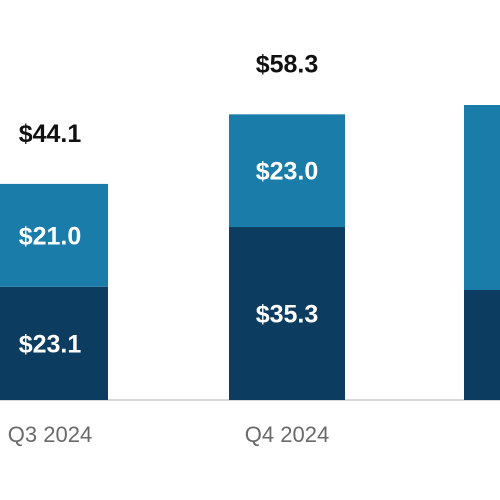 Image resolution: width=500 pixels, height=500 pixels. I want to click on bar-label-upper-1: $21.0, so click(50, 236).